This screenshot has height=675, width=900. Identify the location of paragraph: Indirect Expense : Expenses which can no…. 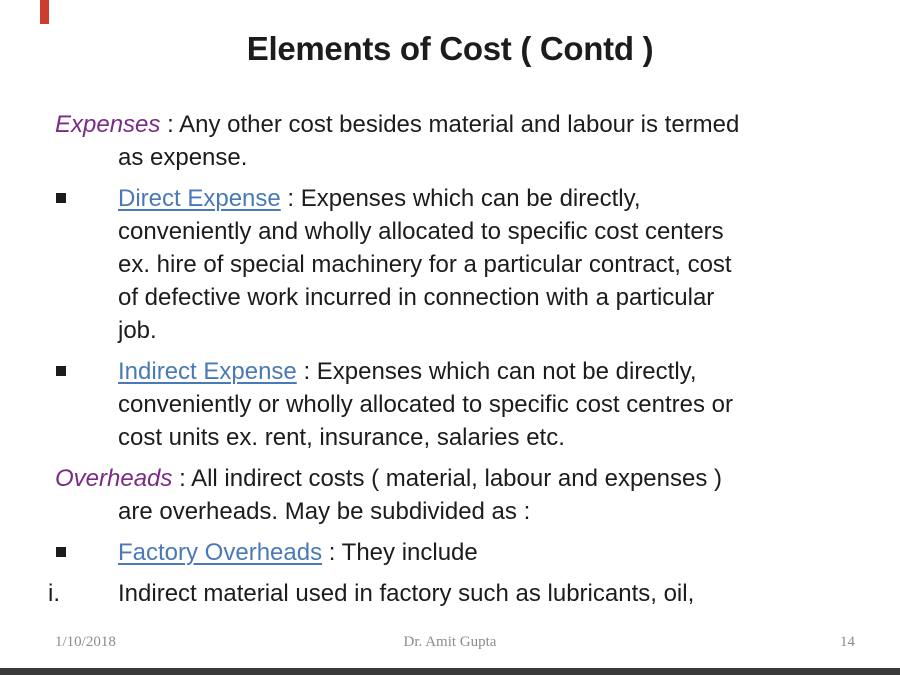
(455, 404).